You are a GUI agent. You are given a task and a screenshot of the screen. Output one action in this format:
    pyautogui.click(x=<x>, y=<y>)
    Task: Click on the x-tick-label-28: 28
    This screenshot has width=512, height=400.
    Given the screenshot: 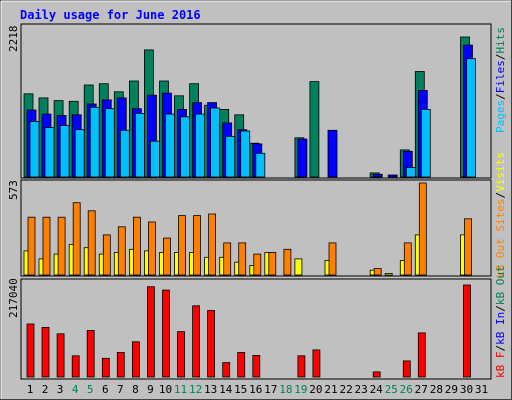 What is the action you would take?
    pyautogui.click(x=436, y=389)
    